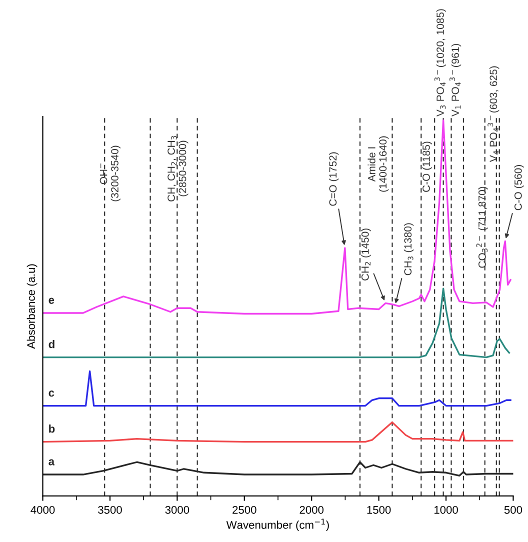 The height and width of the screenshot is (542, 528). What do you see at coordinates (312, 510) in the screenshot?
I see `x-tick-label: 2000` at bounding box center [312, 510].